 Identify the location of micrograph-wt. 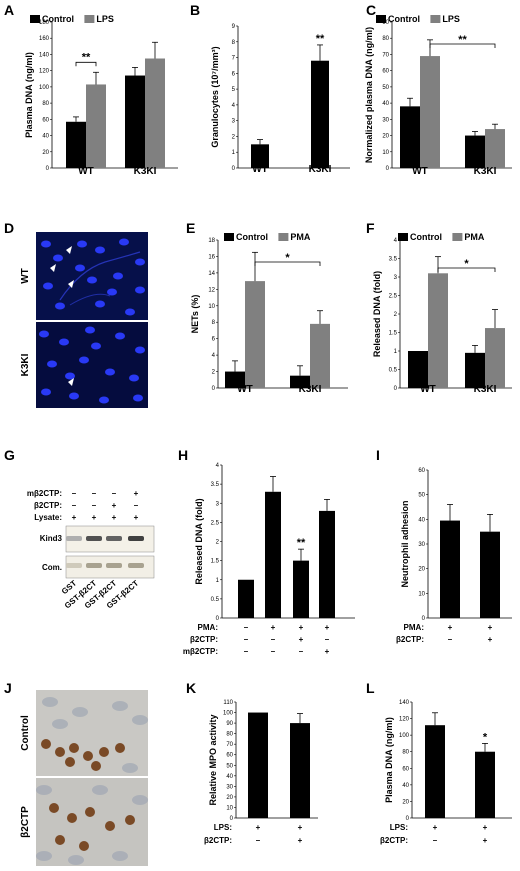
(92, 276).